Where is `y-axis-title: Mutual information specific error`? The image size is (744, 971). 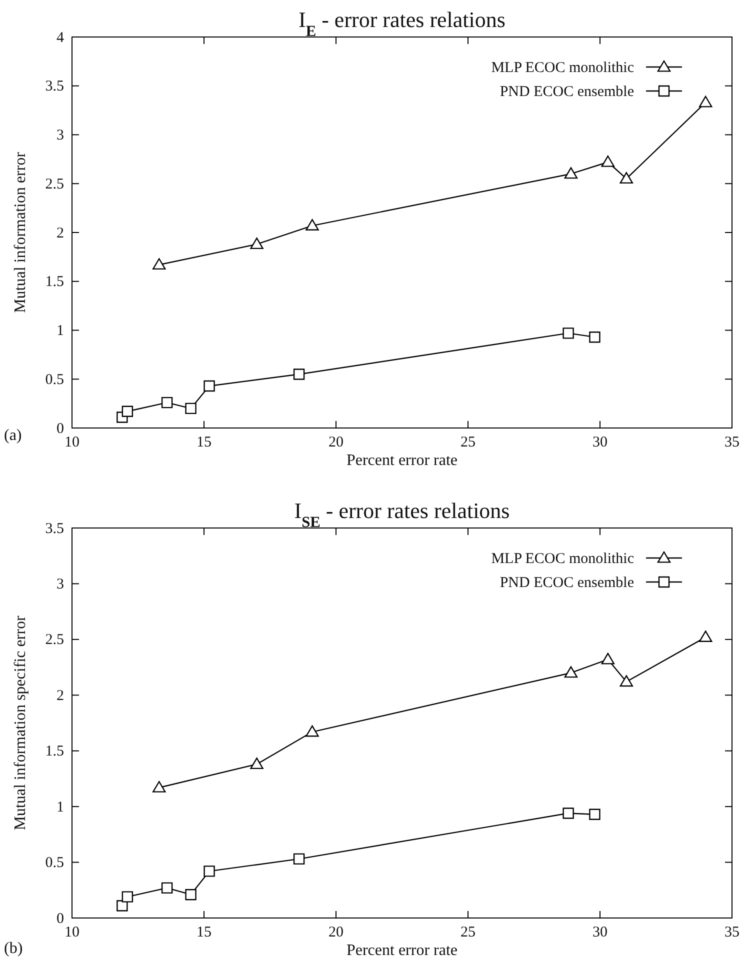
y-axis-title: Mutual information specific error is located at coordinates (20, 722).